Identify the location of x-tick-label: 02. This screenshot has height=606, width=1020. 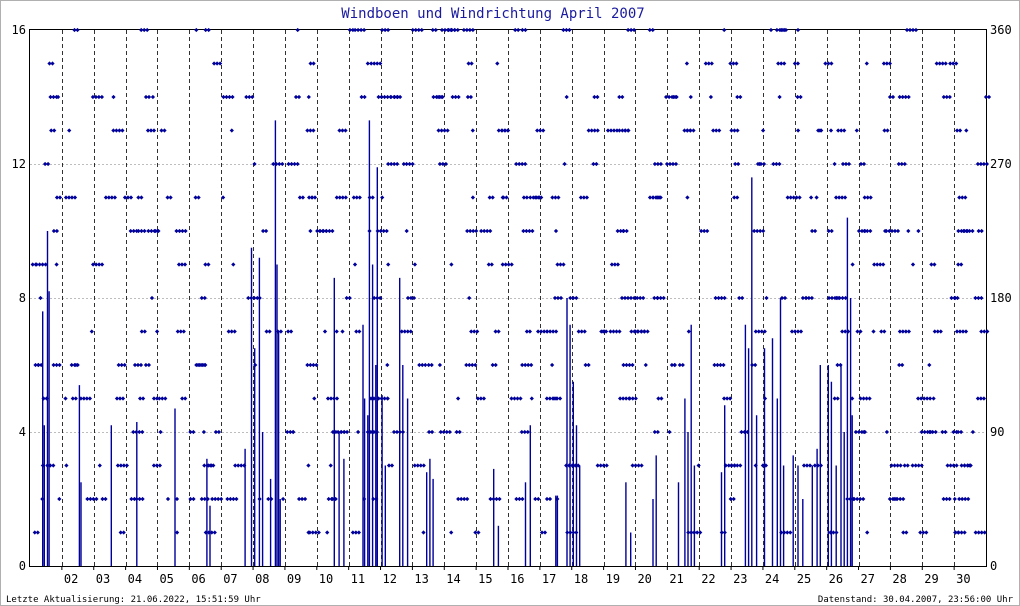
(71, 579).